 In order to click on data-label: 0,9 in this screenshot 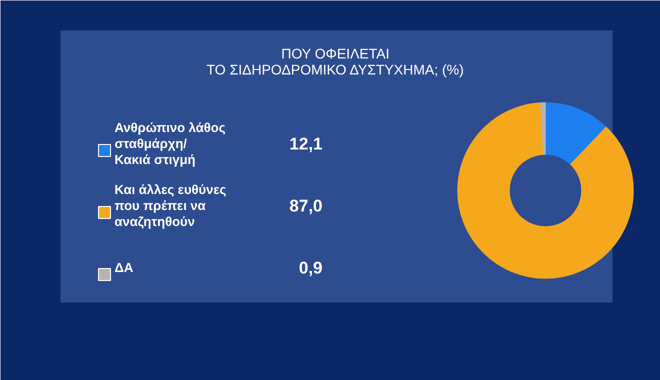, I will do `click(310, 268)`.